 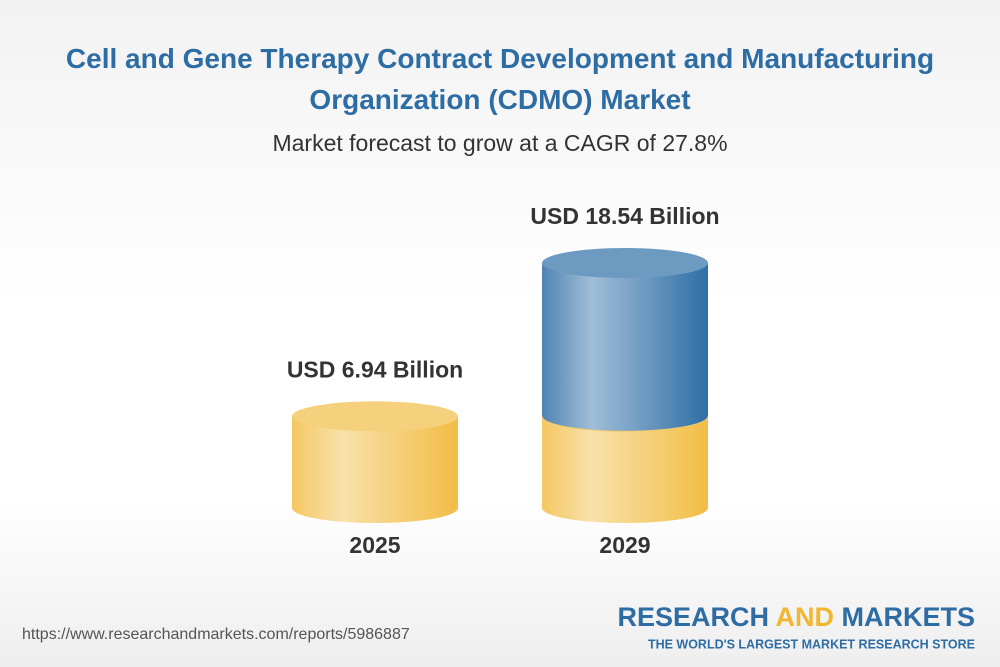 What do you see at coordinates (375, 369) in the screenshot?
I see `value-label: USD 6.94 Billion` at bounding box center [375, 369].